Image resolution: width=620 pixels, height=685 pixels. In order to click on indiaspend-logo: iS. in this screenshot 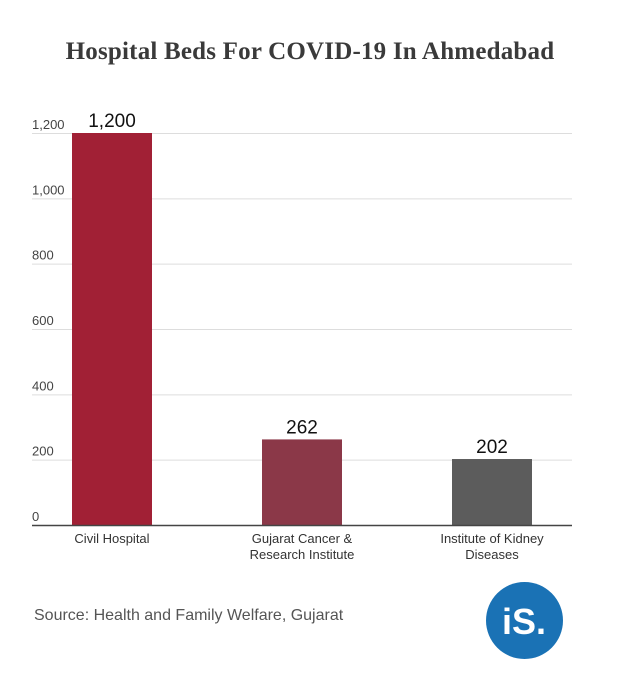, I will do `click(524, 620)`.